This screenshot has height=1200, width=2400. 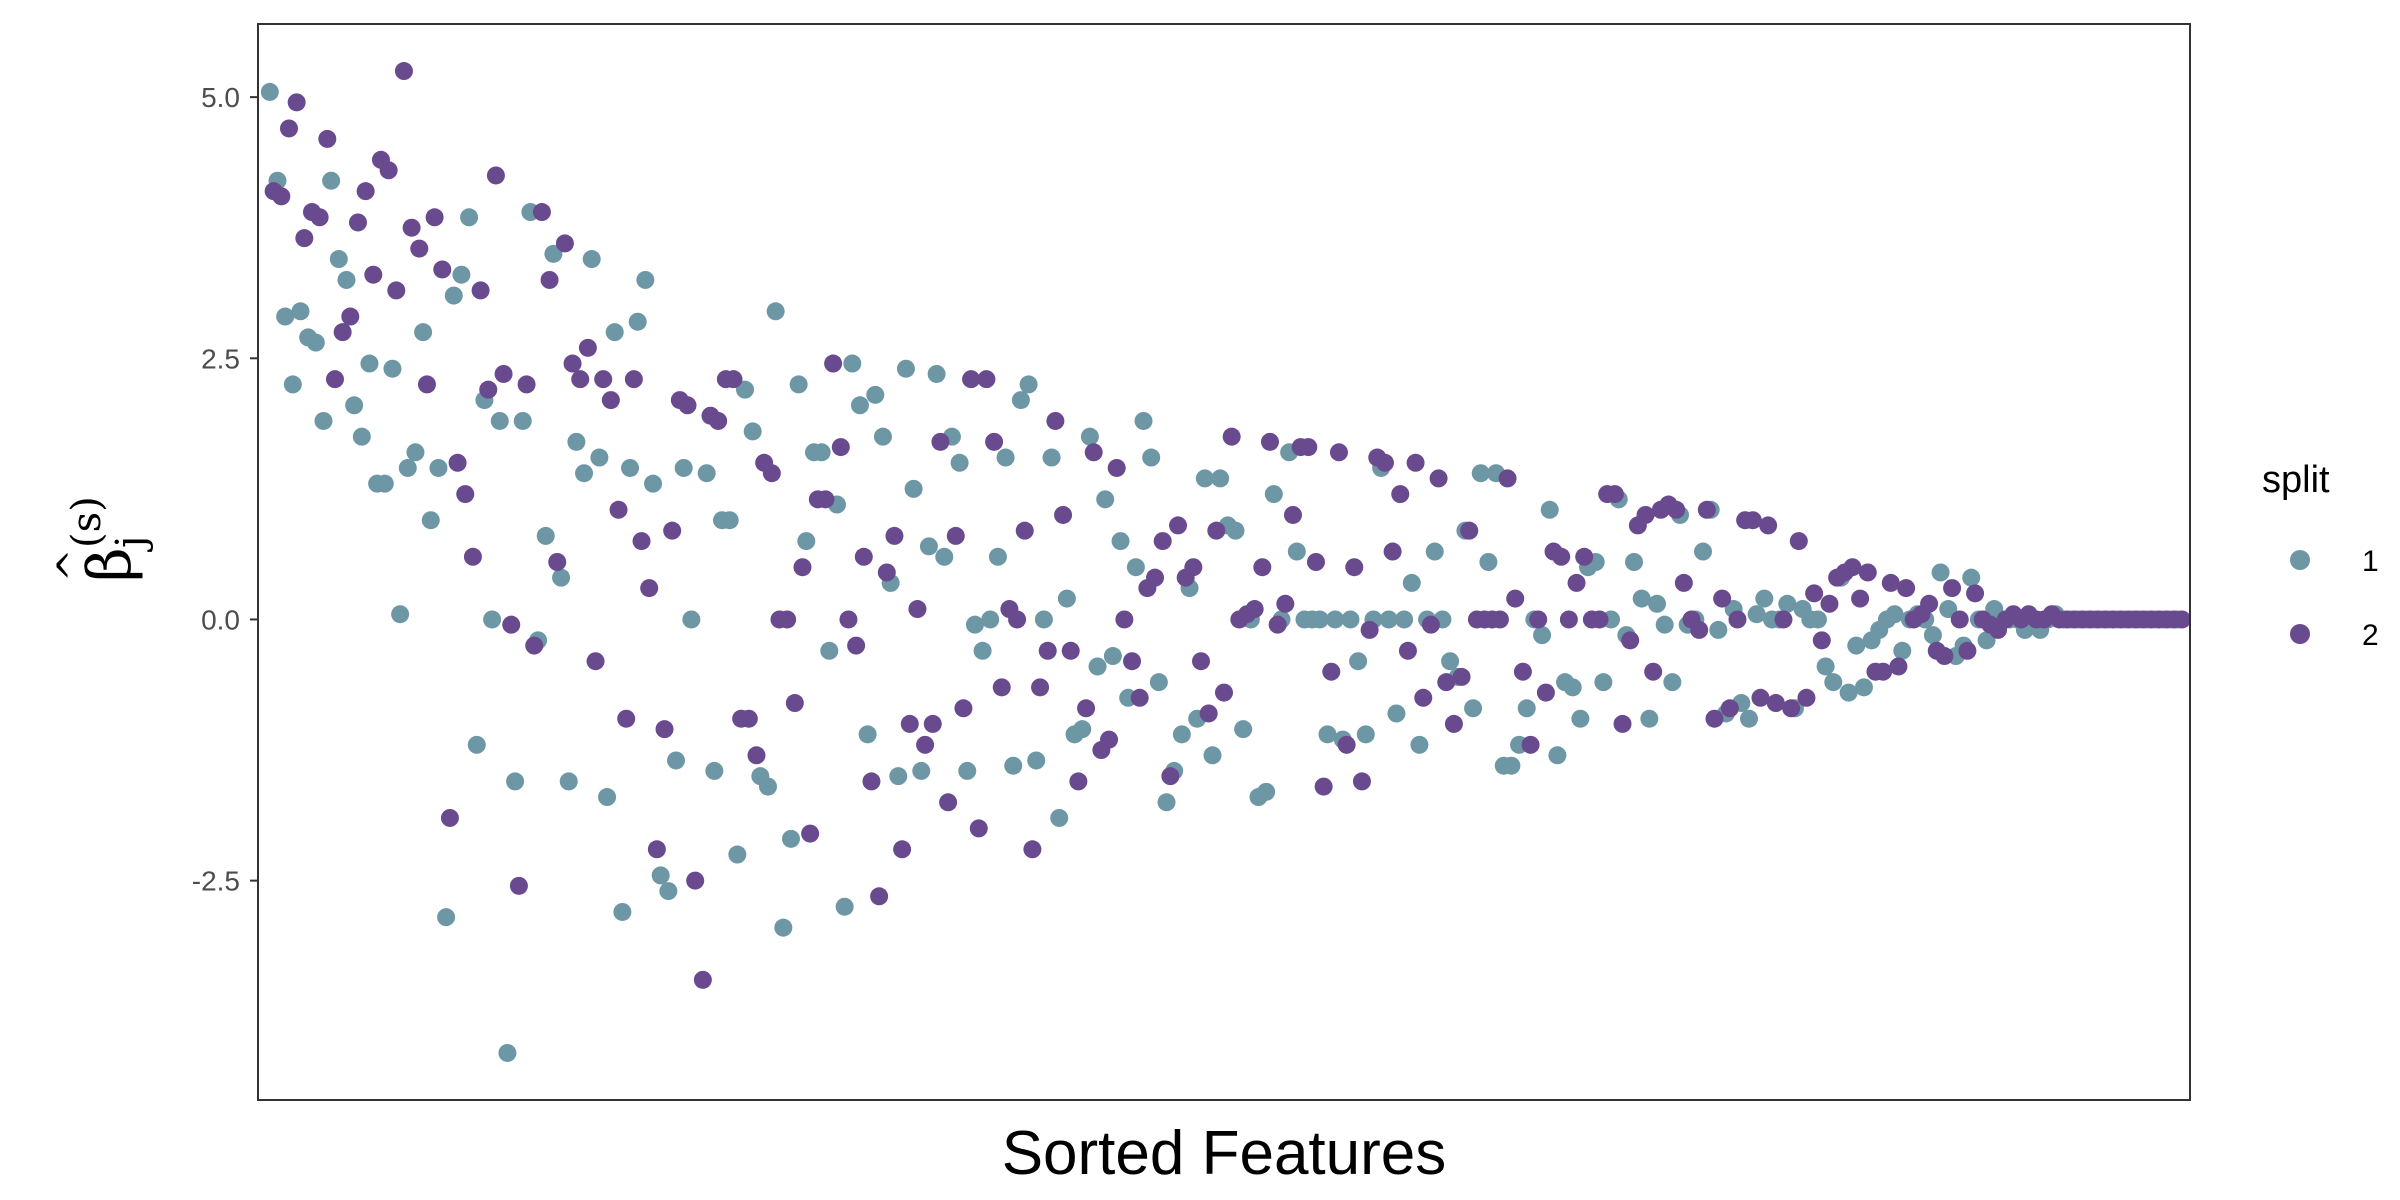 I want to click on y-axis-title-symbol: β, so click(x=110, y=564).